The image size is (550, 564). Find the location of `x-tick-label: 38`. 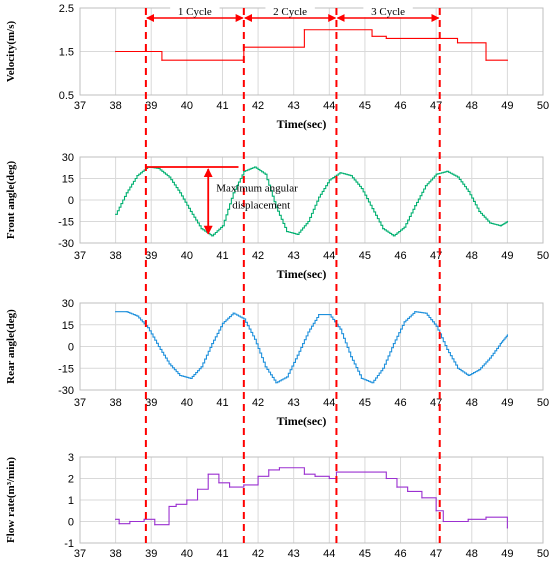

x-tick-label: 38 is located at coordinates (115, 256).